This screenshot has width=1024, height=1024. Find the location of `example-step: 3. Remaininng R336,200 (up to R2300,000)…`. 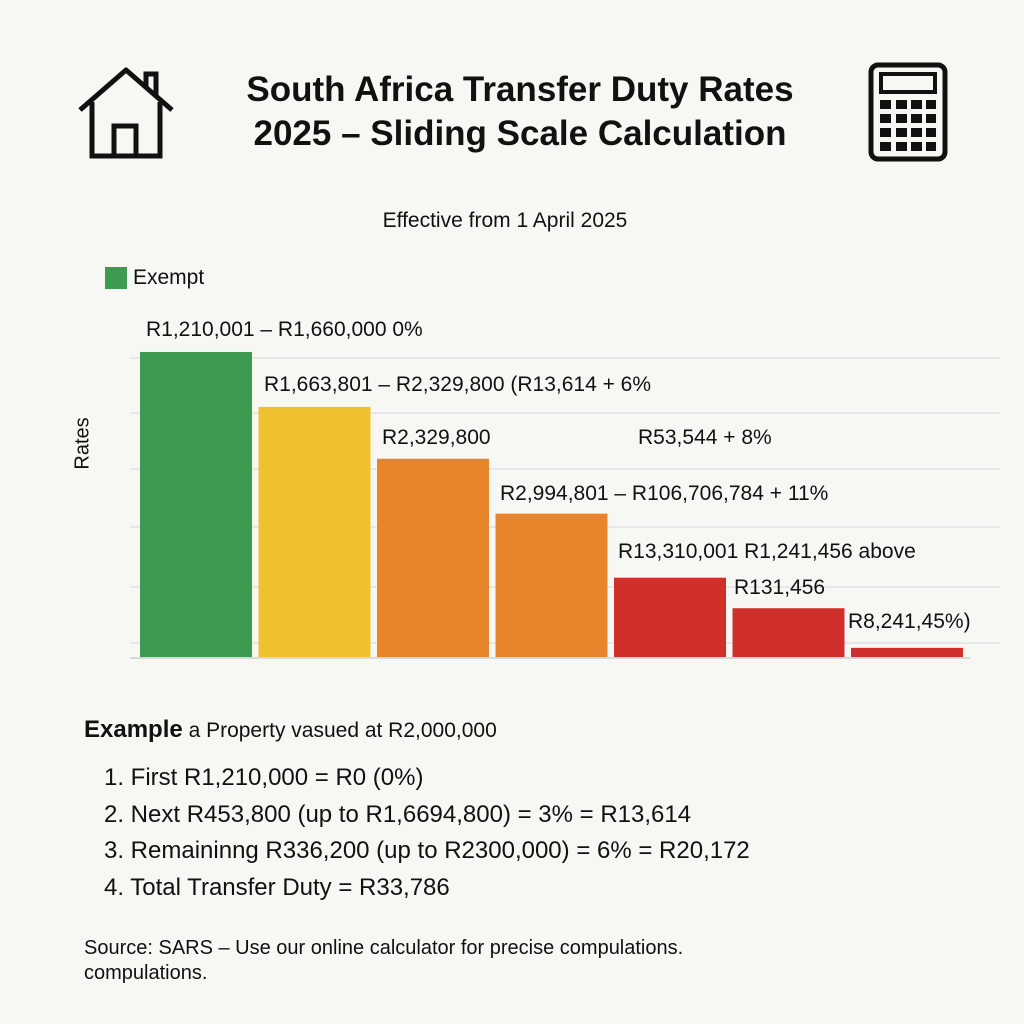

example-step: 3. Remaininng R336,200 (up to R2300,000)… is located at coordinates (427, 850).